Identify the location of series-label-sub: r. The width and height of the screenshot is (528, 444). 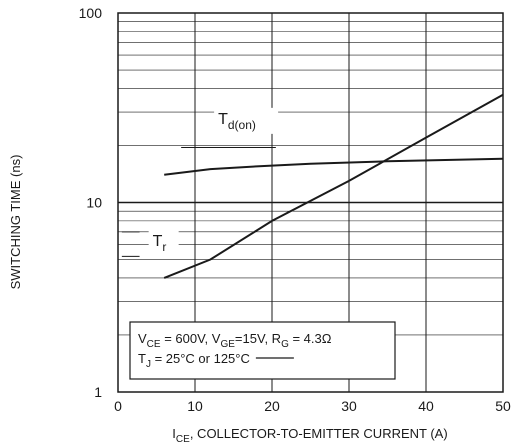
(164, 247).